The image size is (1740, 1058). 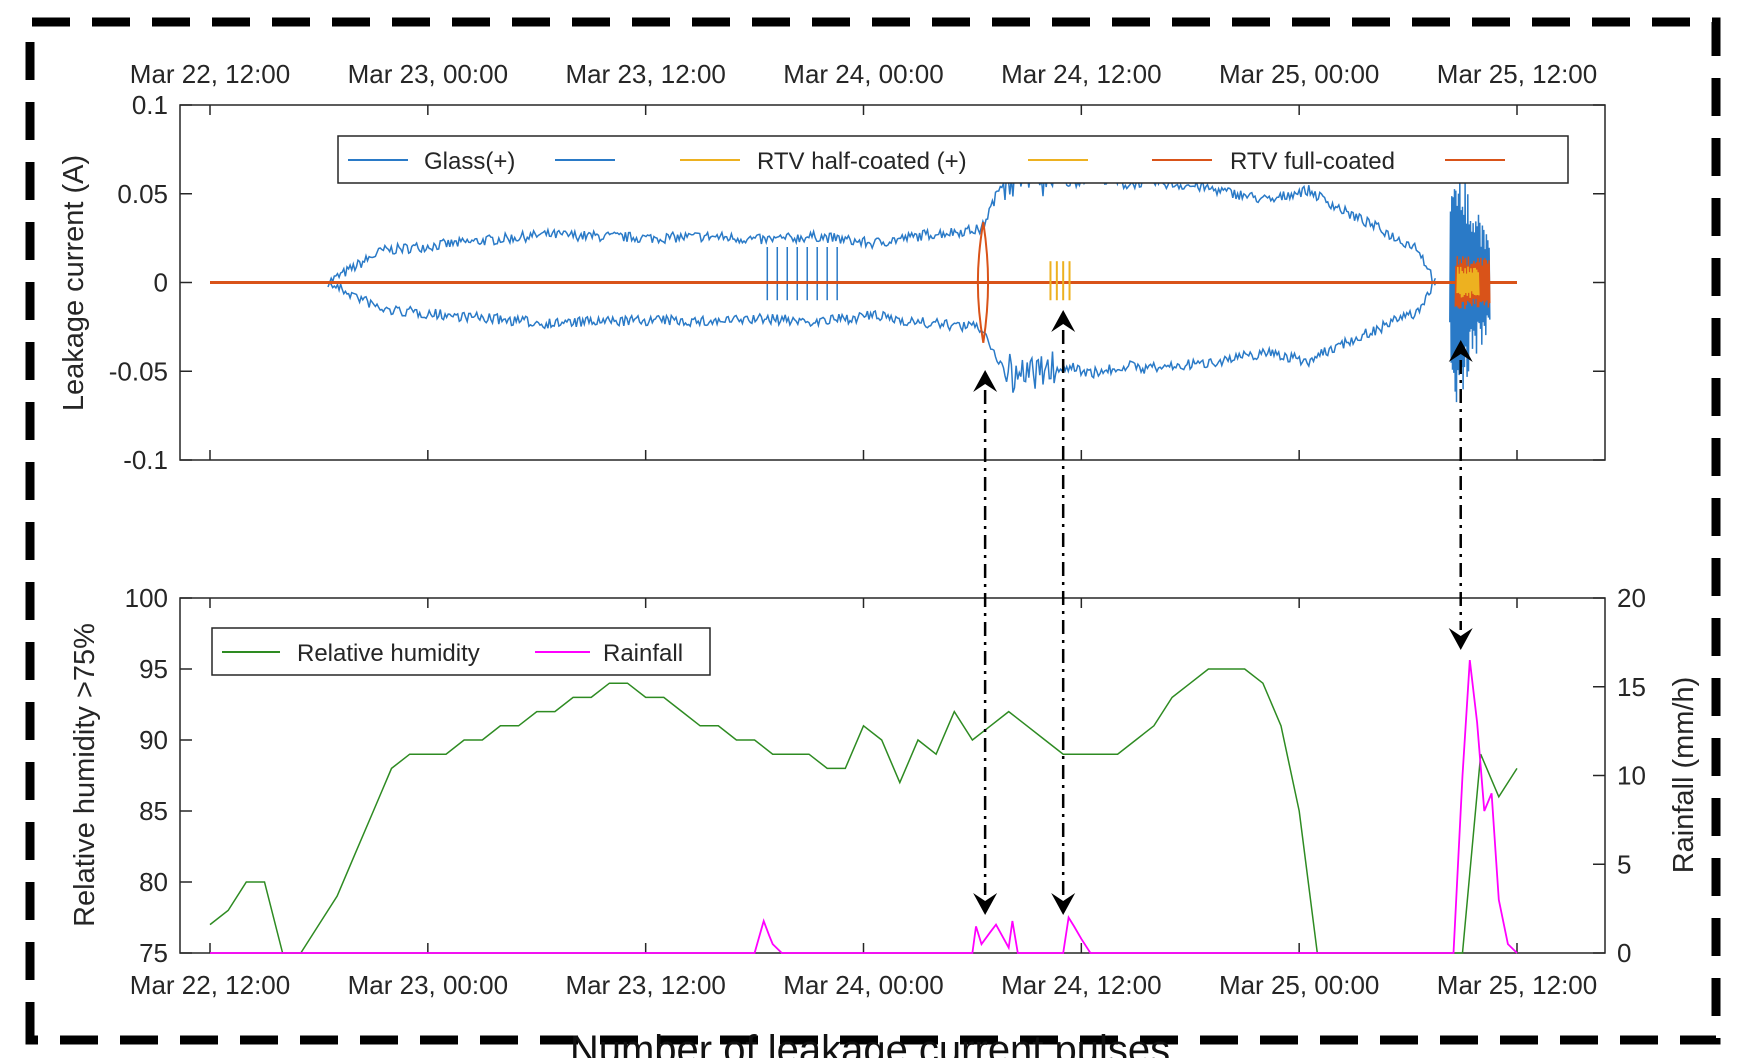 What do you see at coordinates (428, 74) in the screenshot?
I see `top-x-tick-label: Mar 23, 00:00` at bounding box center [428, 74].